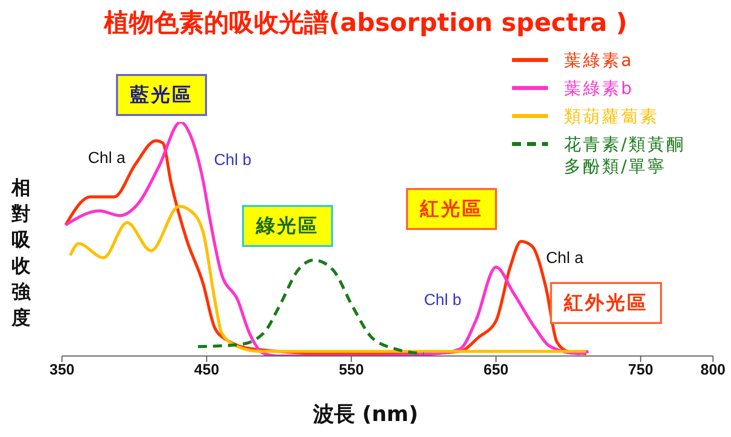 The width and height of the screenshot is (731, 437). Describe the element at coordinates (641, 370) in the screenshot. I see `x-tick-label: 750` at that location.